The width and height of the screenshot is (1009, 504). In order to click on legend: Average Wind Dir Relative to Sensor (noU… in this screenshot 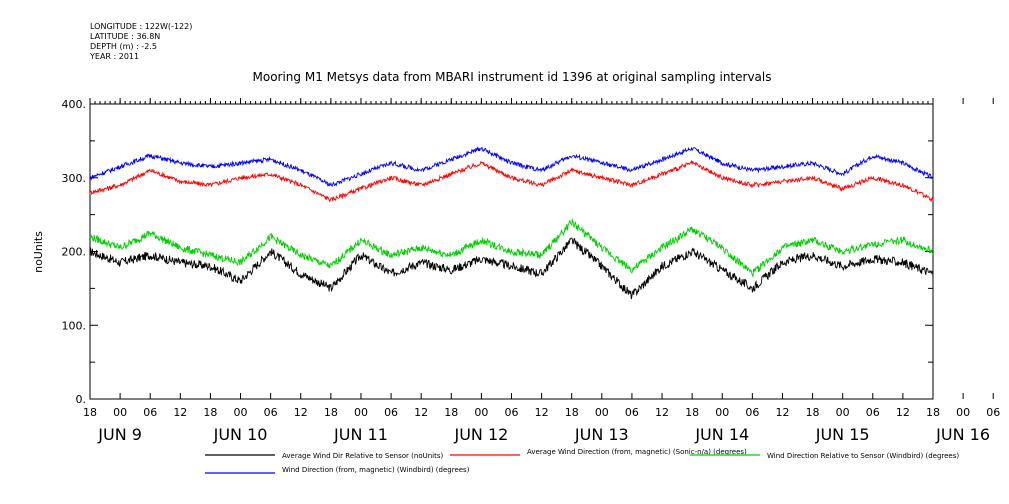, I will do `click(582, 461)`.